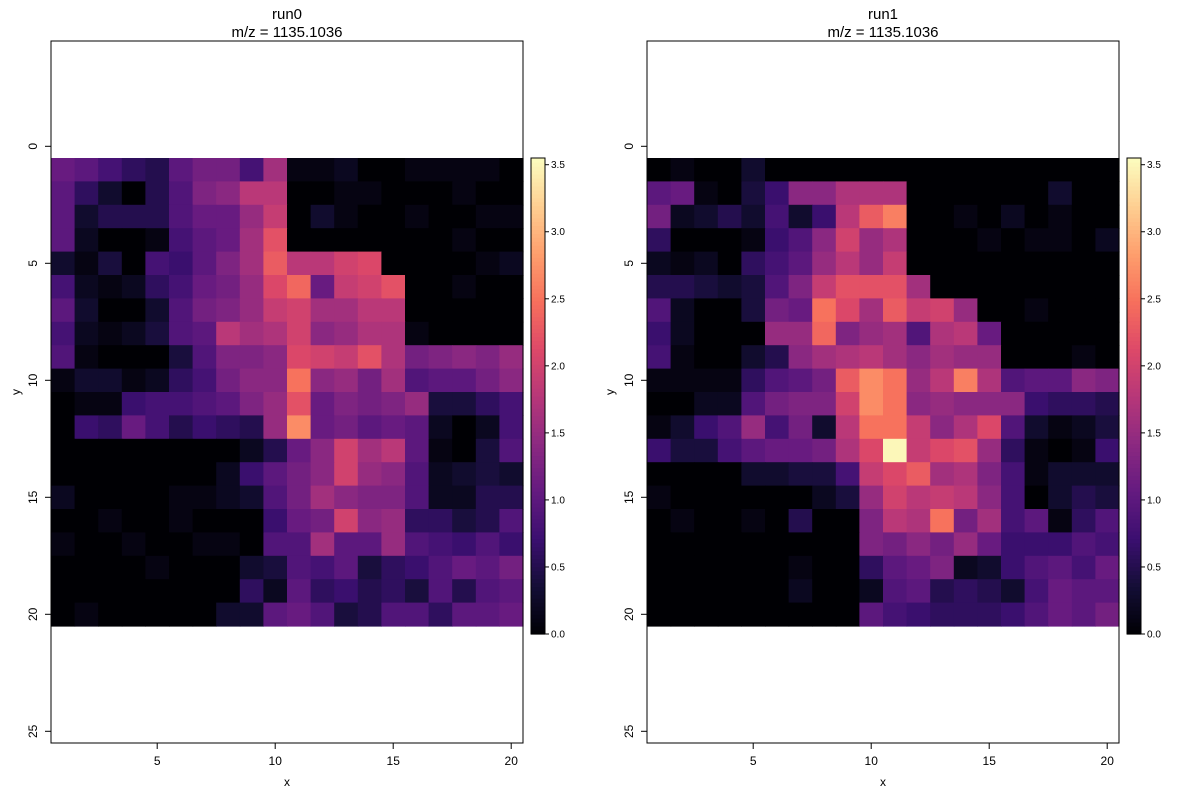 This screenshot has width=1192, height=795. What do you see at coordinates (883, 782) in the screenshot?
I see `x-axis-label: x` at bounding box center [883, 782].